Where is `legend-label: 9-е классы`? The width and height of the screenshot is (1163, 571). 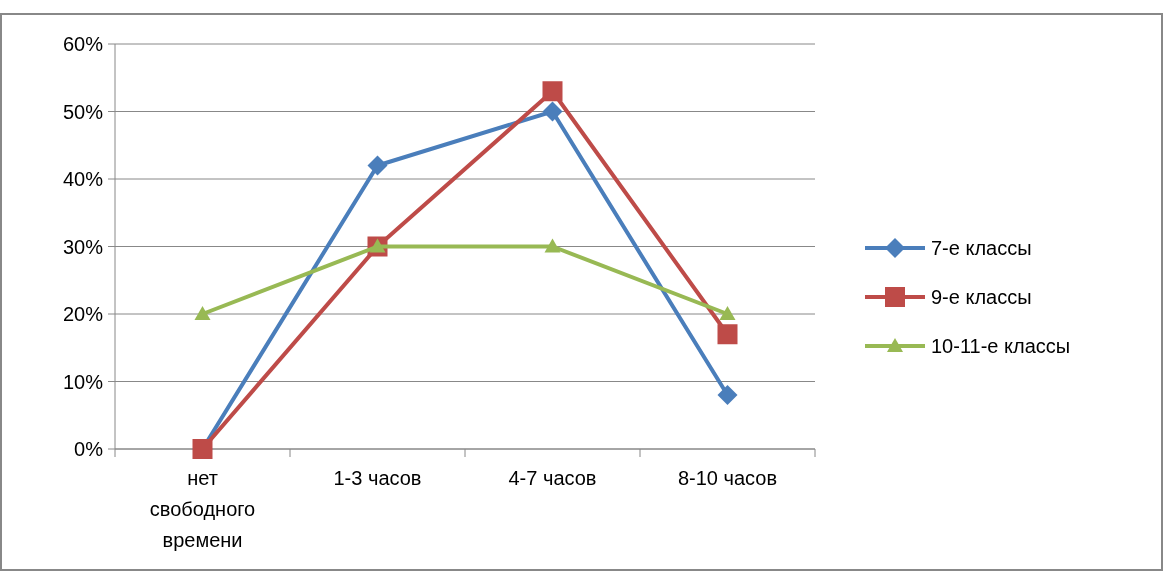 legend-label: 9-е классы is located at coordinates (981, 297).